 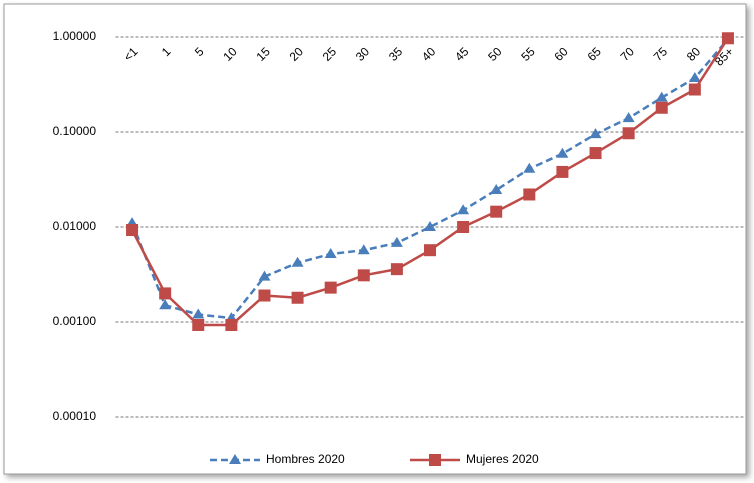 What do you see at coordinates (75, 416) in the screenshot?
I see `y-tick-label: 0.00010` at bounding box center [75, 416].